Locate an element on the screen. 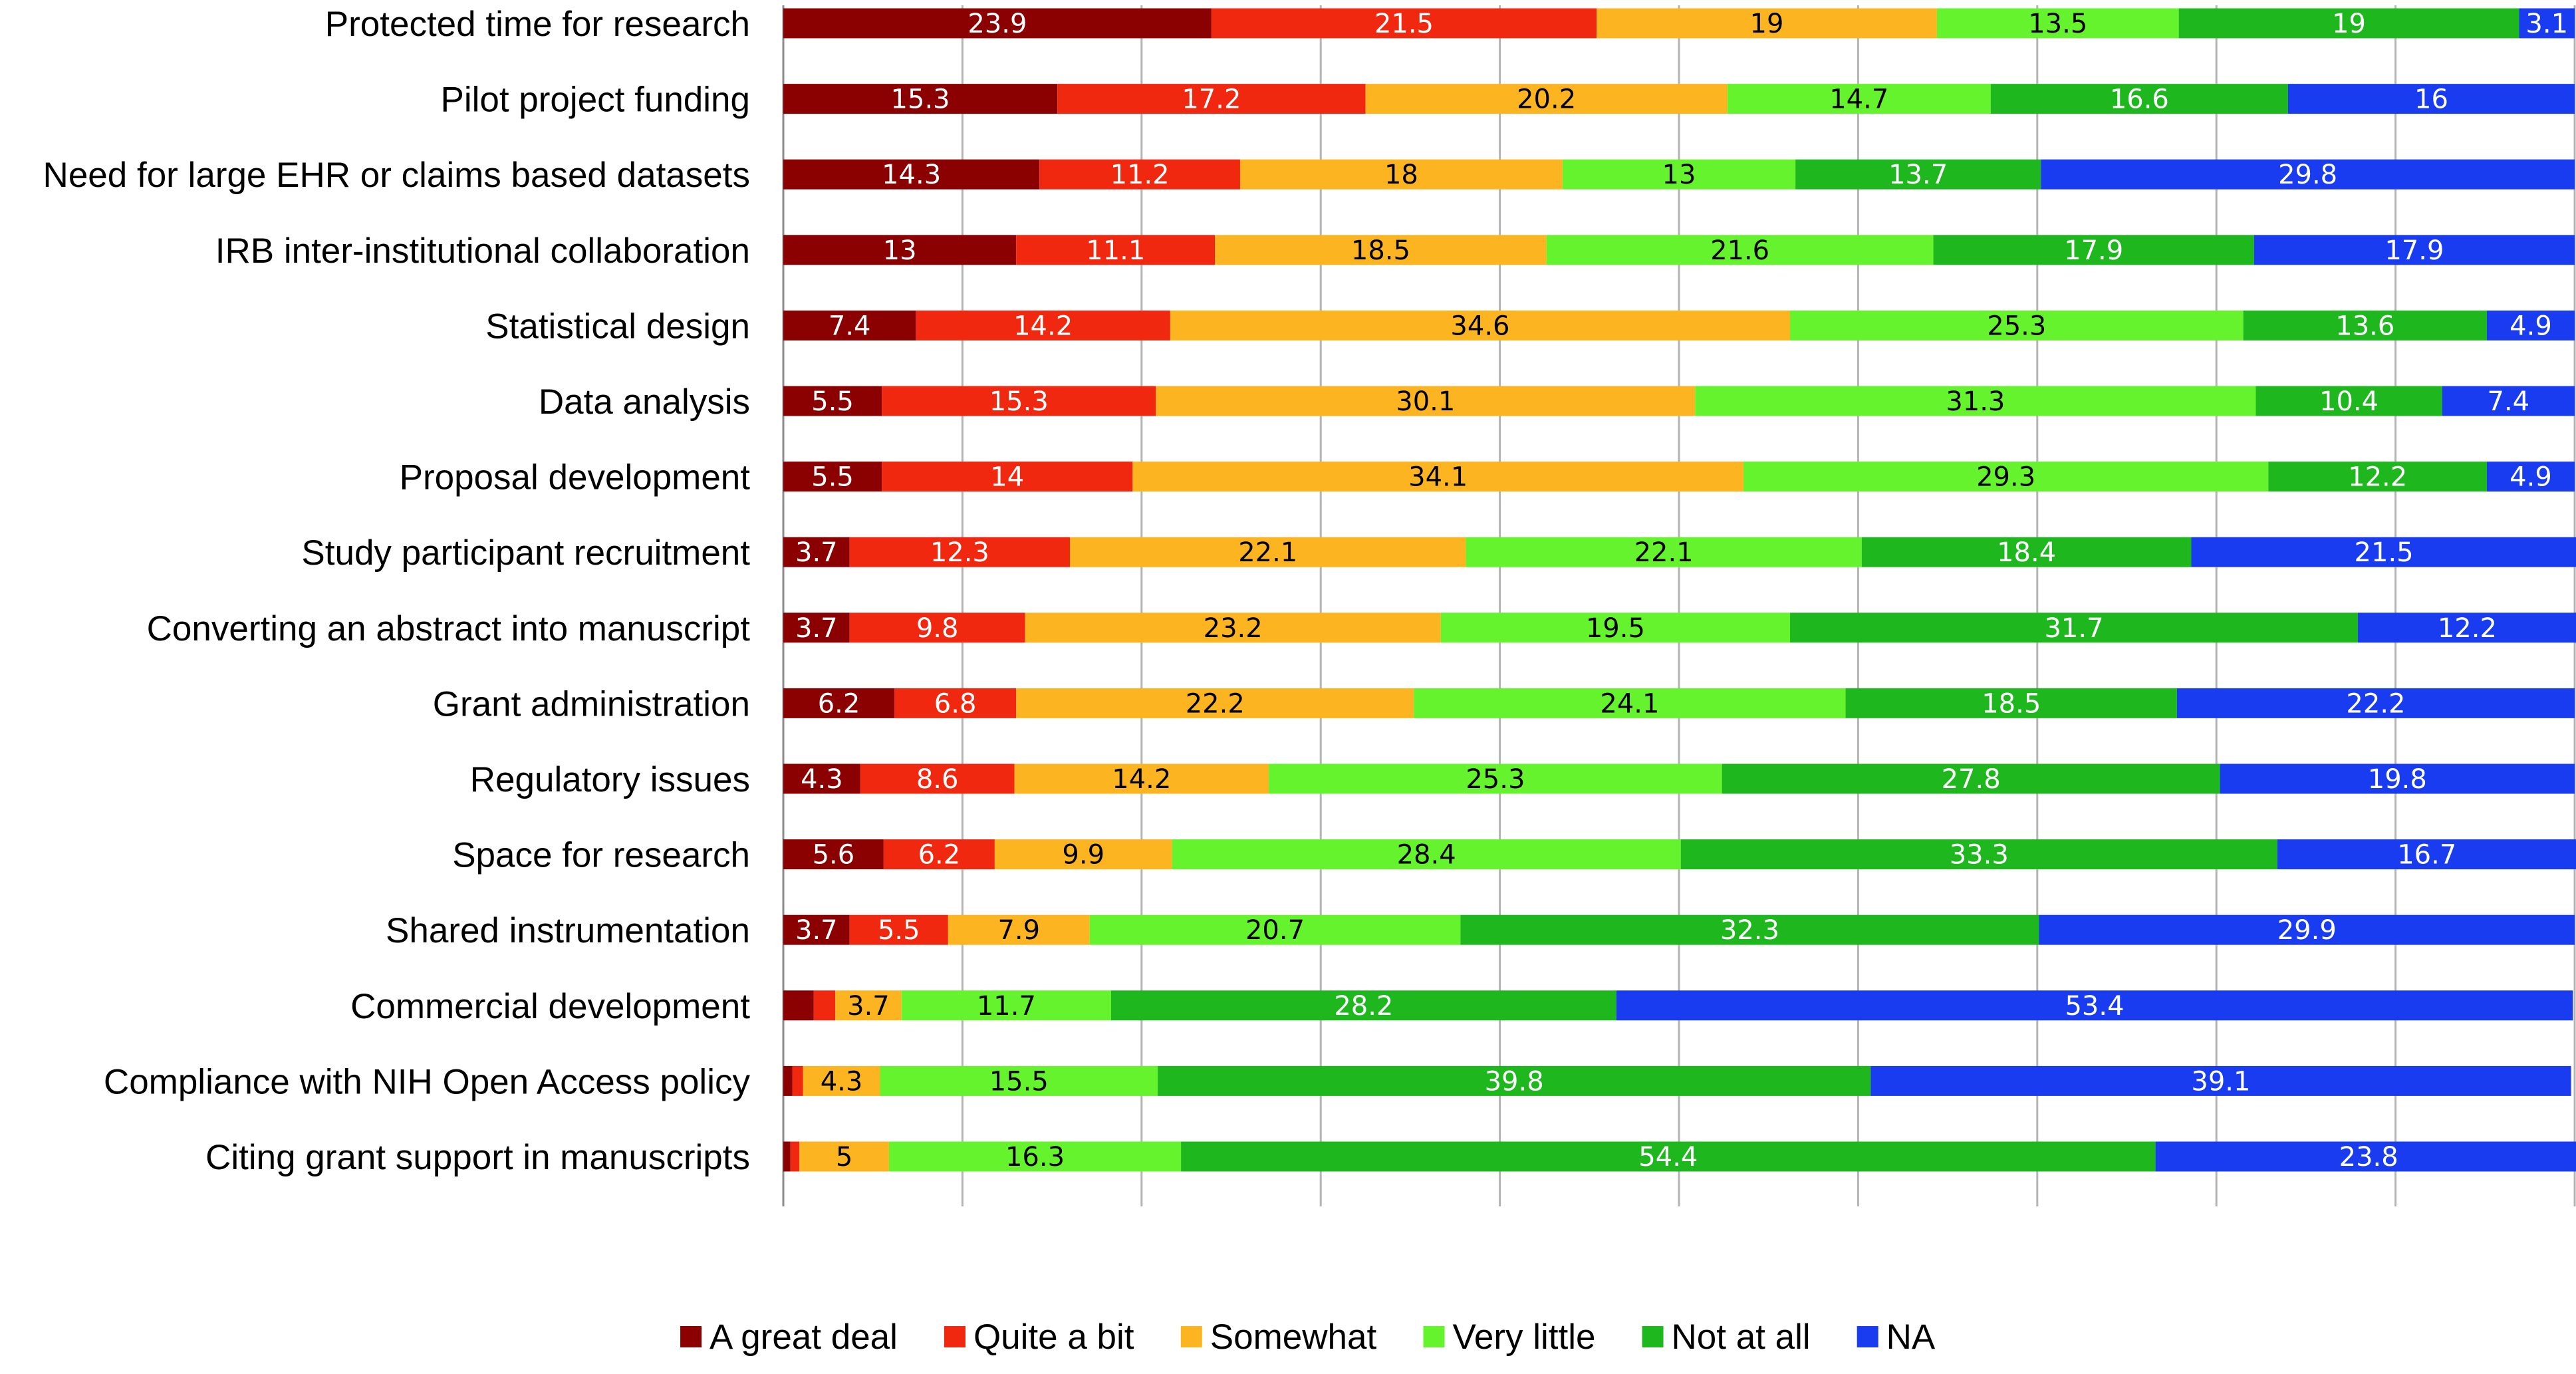 This screenshot has height=1374, width=2576. data-label: 4.3 is located at coordinates (842, 1081).